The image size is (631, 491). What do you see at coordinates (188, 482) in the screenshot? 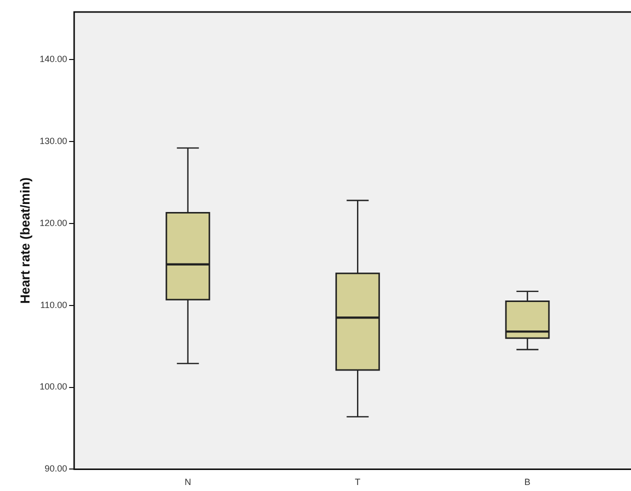
I see `x-tick-label: N` at bounding box center [188, 482].